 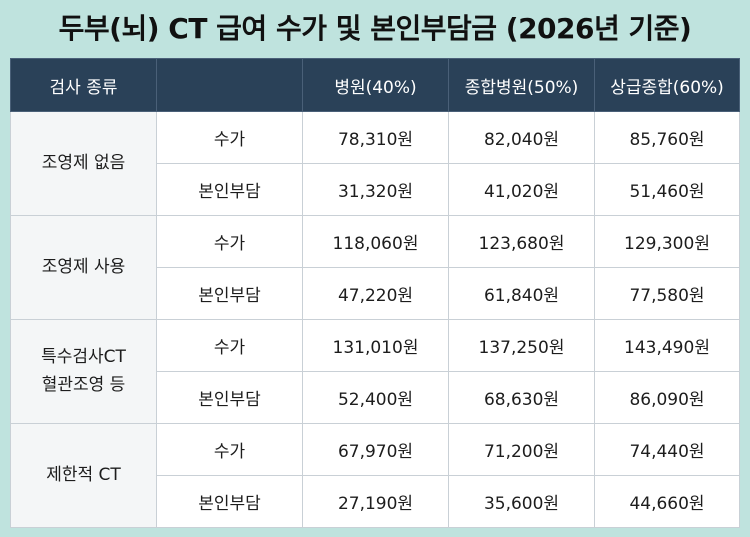 What do you see at coordinates (667, 501) in the screenshot?
I see `cell-tertiary-hospital: 44,660원` at bounding box center [667, 501].